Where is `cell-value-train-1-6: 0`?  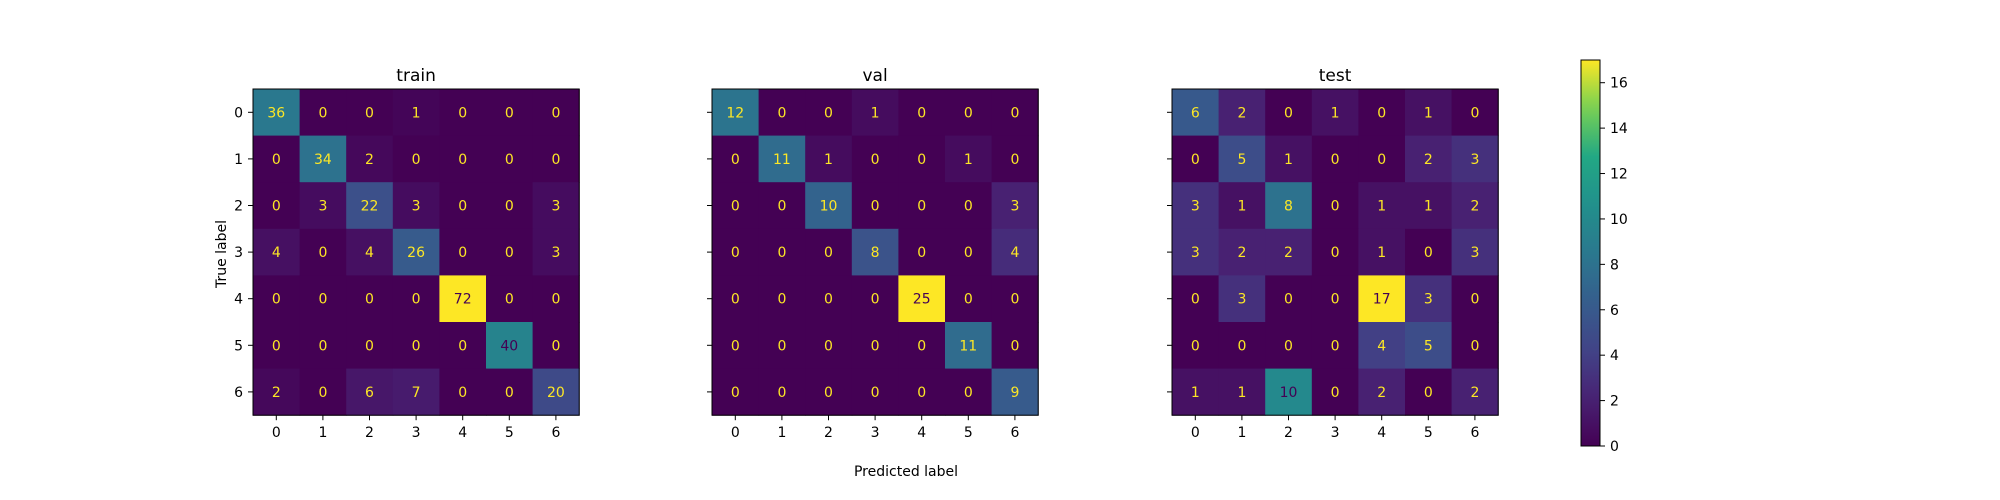 cell-value-train-1-6: 0 is located at coordinates (555, 160).